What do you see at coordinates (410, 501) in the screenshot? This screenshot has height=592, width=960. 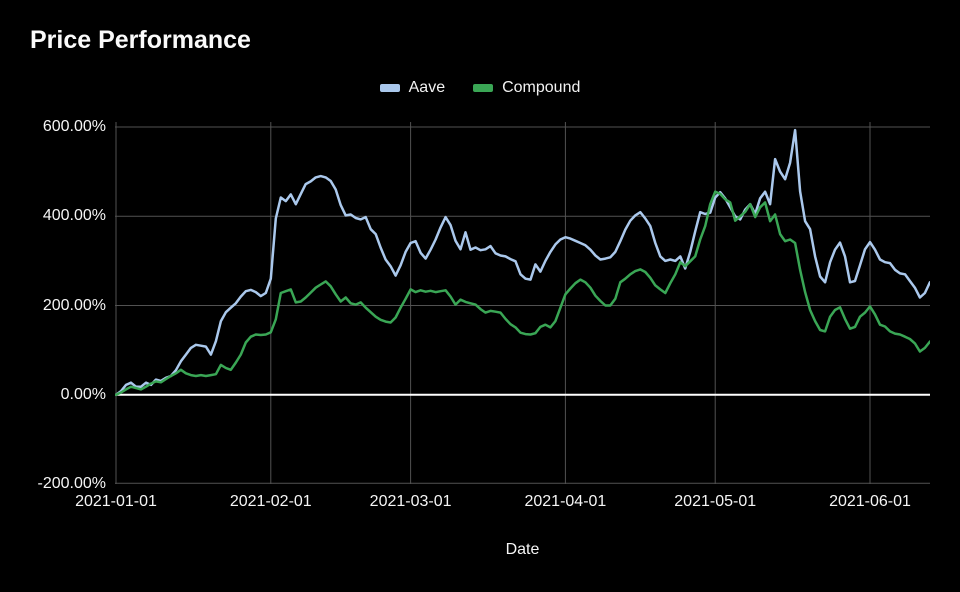 I see `x-tick-mar: 2021-03-01` at bounding box center [410, 501].